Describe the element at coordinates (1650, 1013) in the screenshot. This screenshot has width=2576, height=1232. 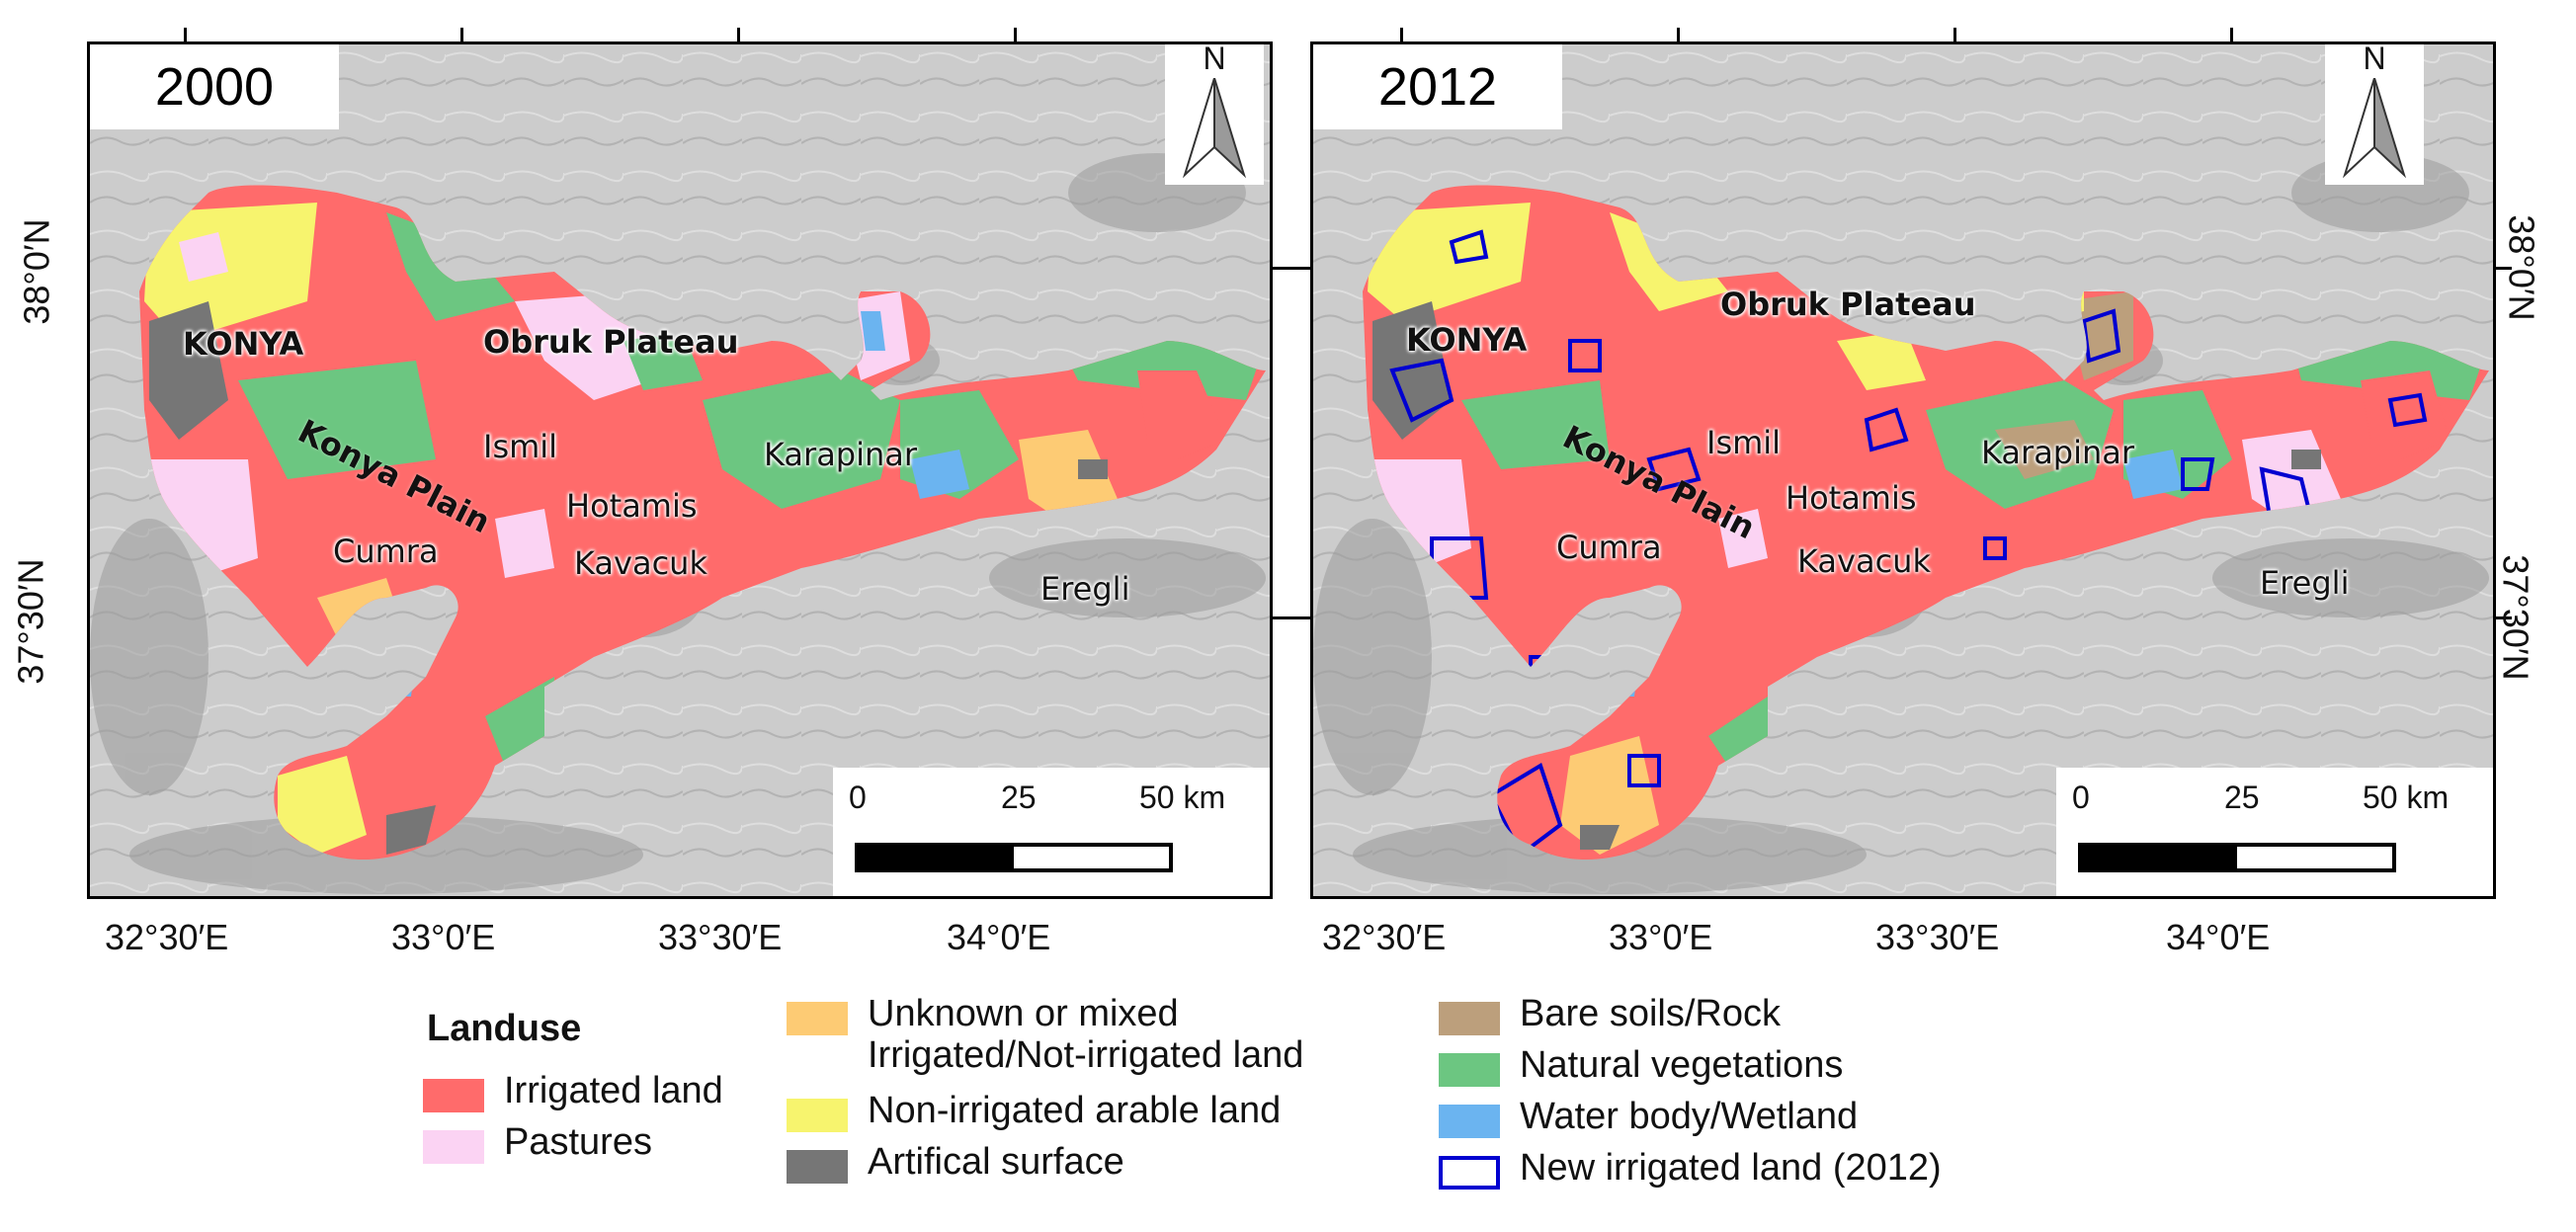
I see `legend-label: Bare soils/Rock` at that location.